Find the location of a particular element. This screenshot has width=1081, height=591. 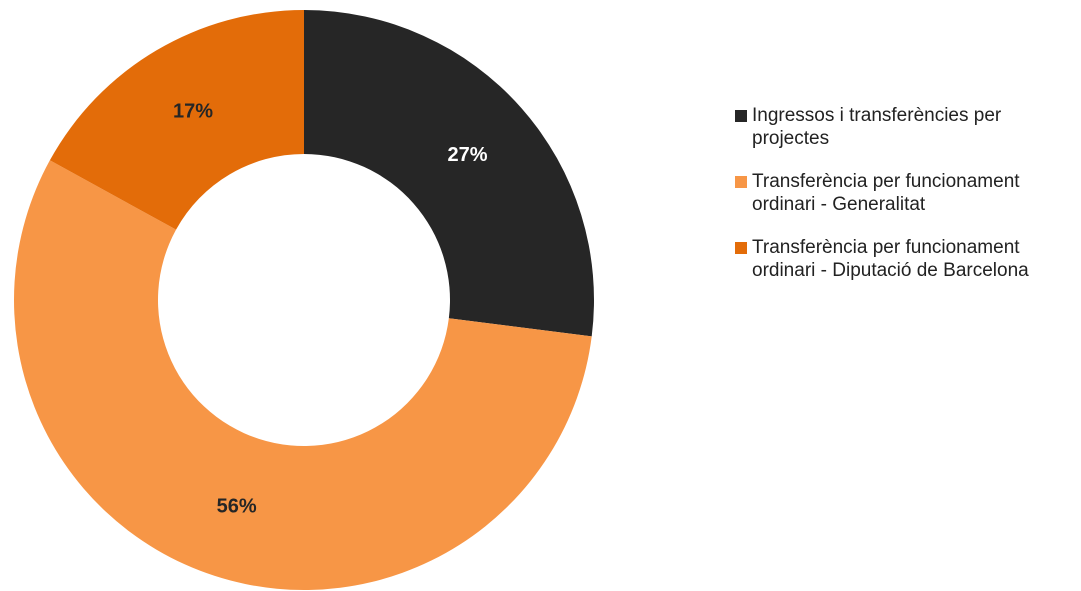

data-label: 27% is located at coordinates (468, 155).